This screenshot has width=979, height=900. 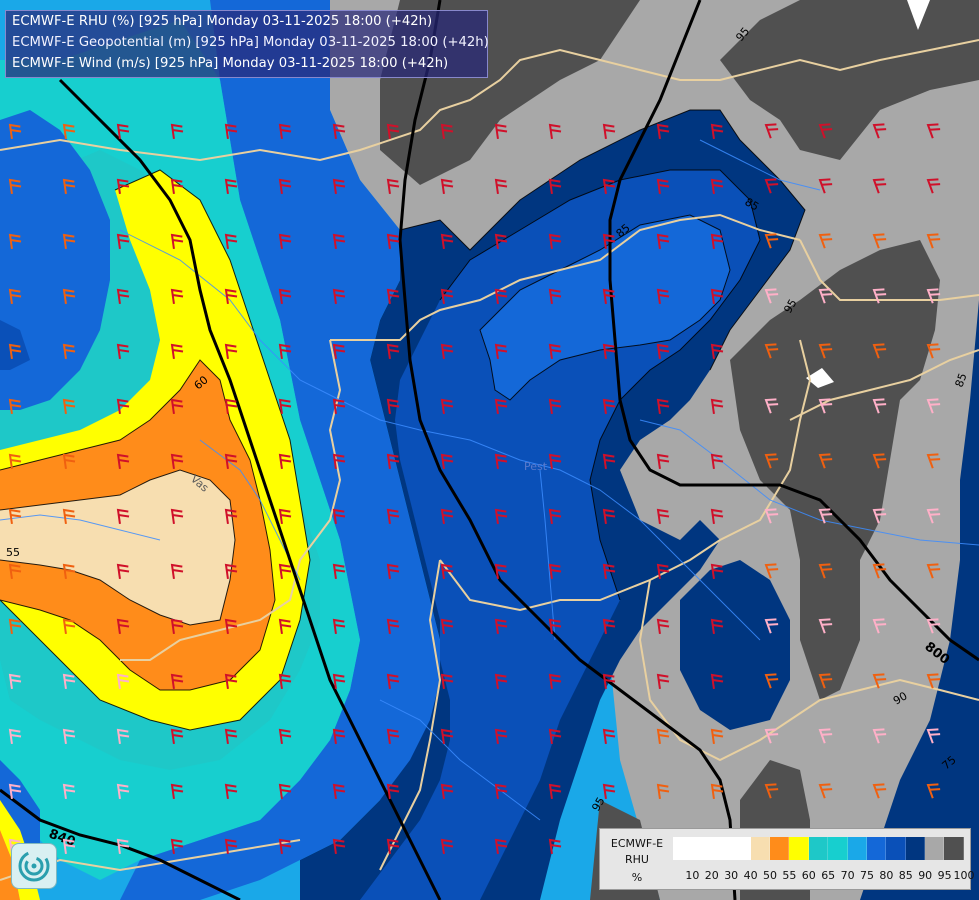 I want to click on rhu-100-northeast, so click(x=849, y=80).